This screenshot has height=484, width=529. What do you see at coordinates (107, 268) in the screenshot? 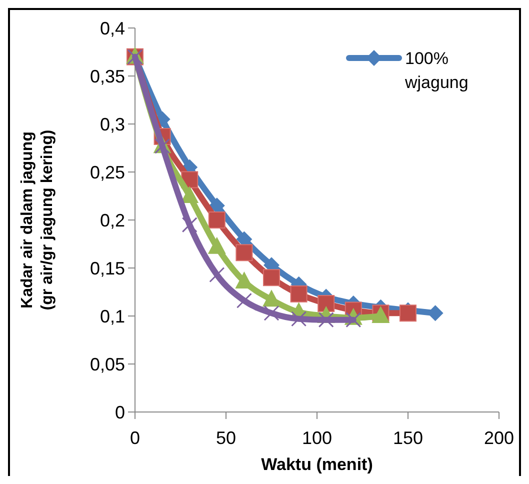
I see `y-tick-label: 0,15` at bounding box center [107, 268].